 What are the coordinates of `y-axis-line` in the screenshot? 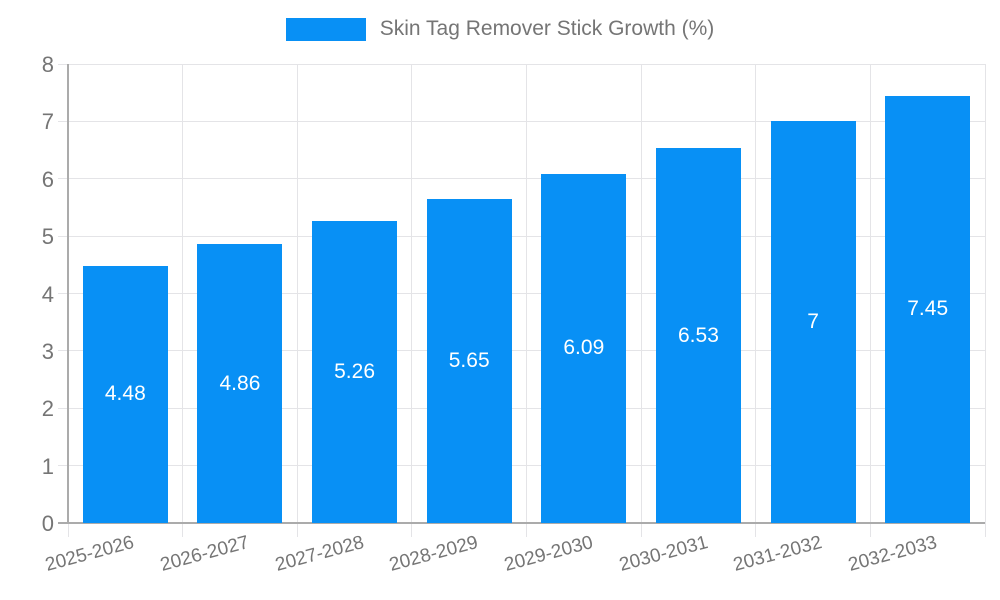 It's located at (68, 293).